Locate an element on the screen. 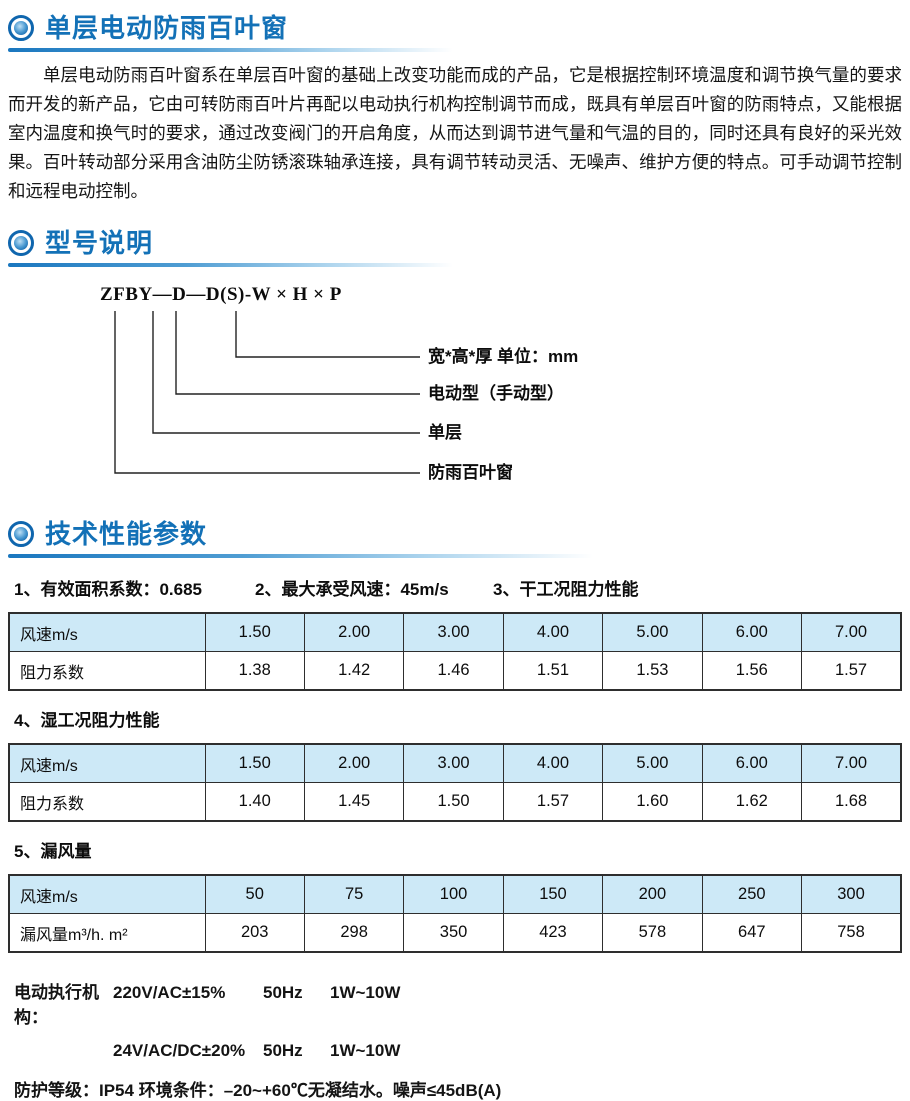 Image resolution: width=910 pixels, height=1101 pixels. table-row: 阻力系数 1.40 1.45 1.50 1.57 1.60 1.62 1.68 is located at coordinates (455, 802).